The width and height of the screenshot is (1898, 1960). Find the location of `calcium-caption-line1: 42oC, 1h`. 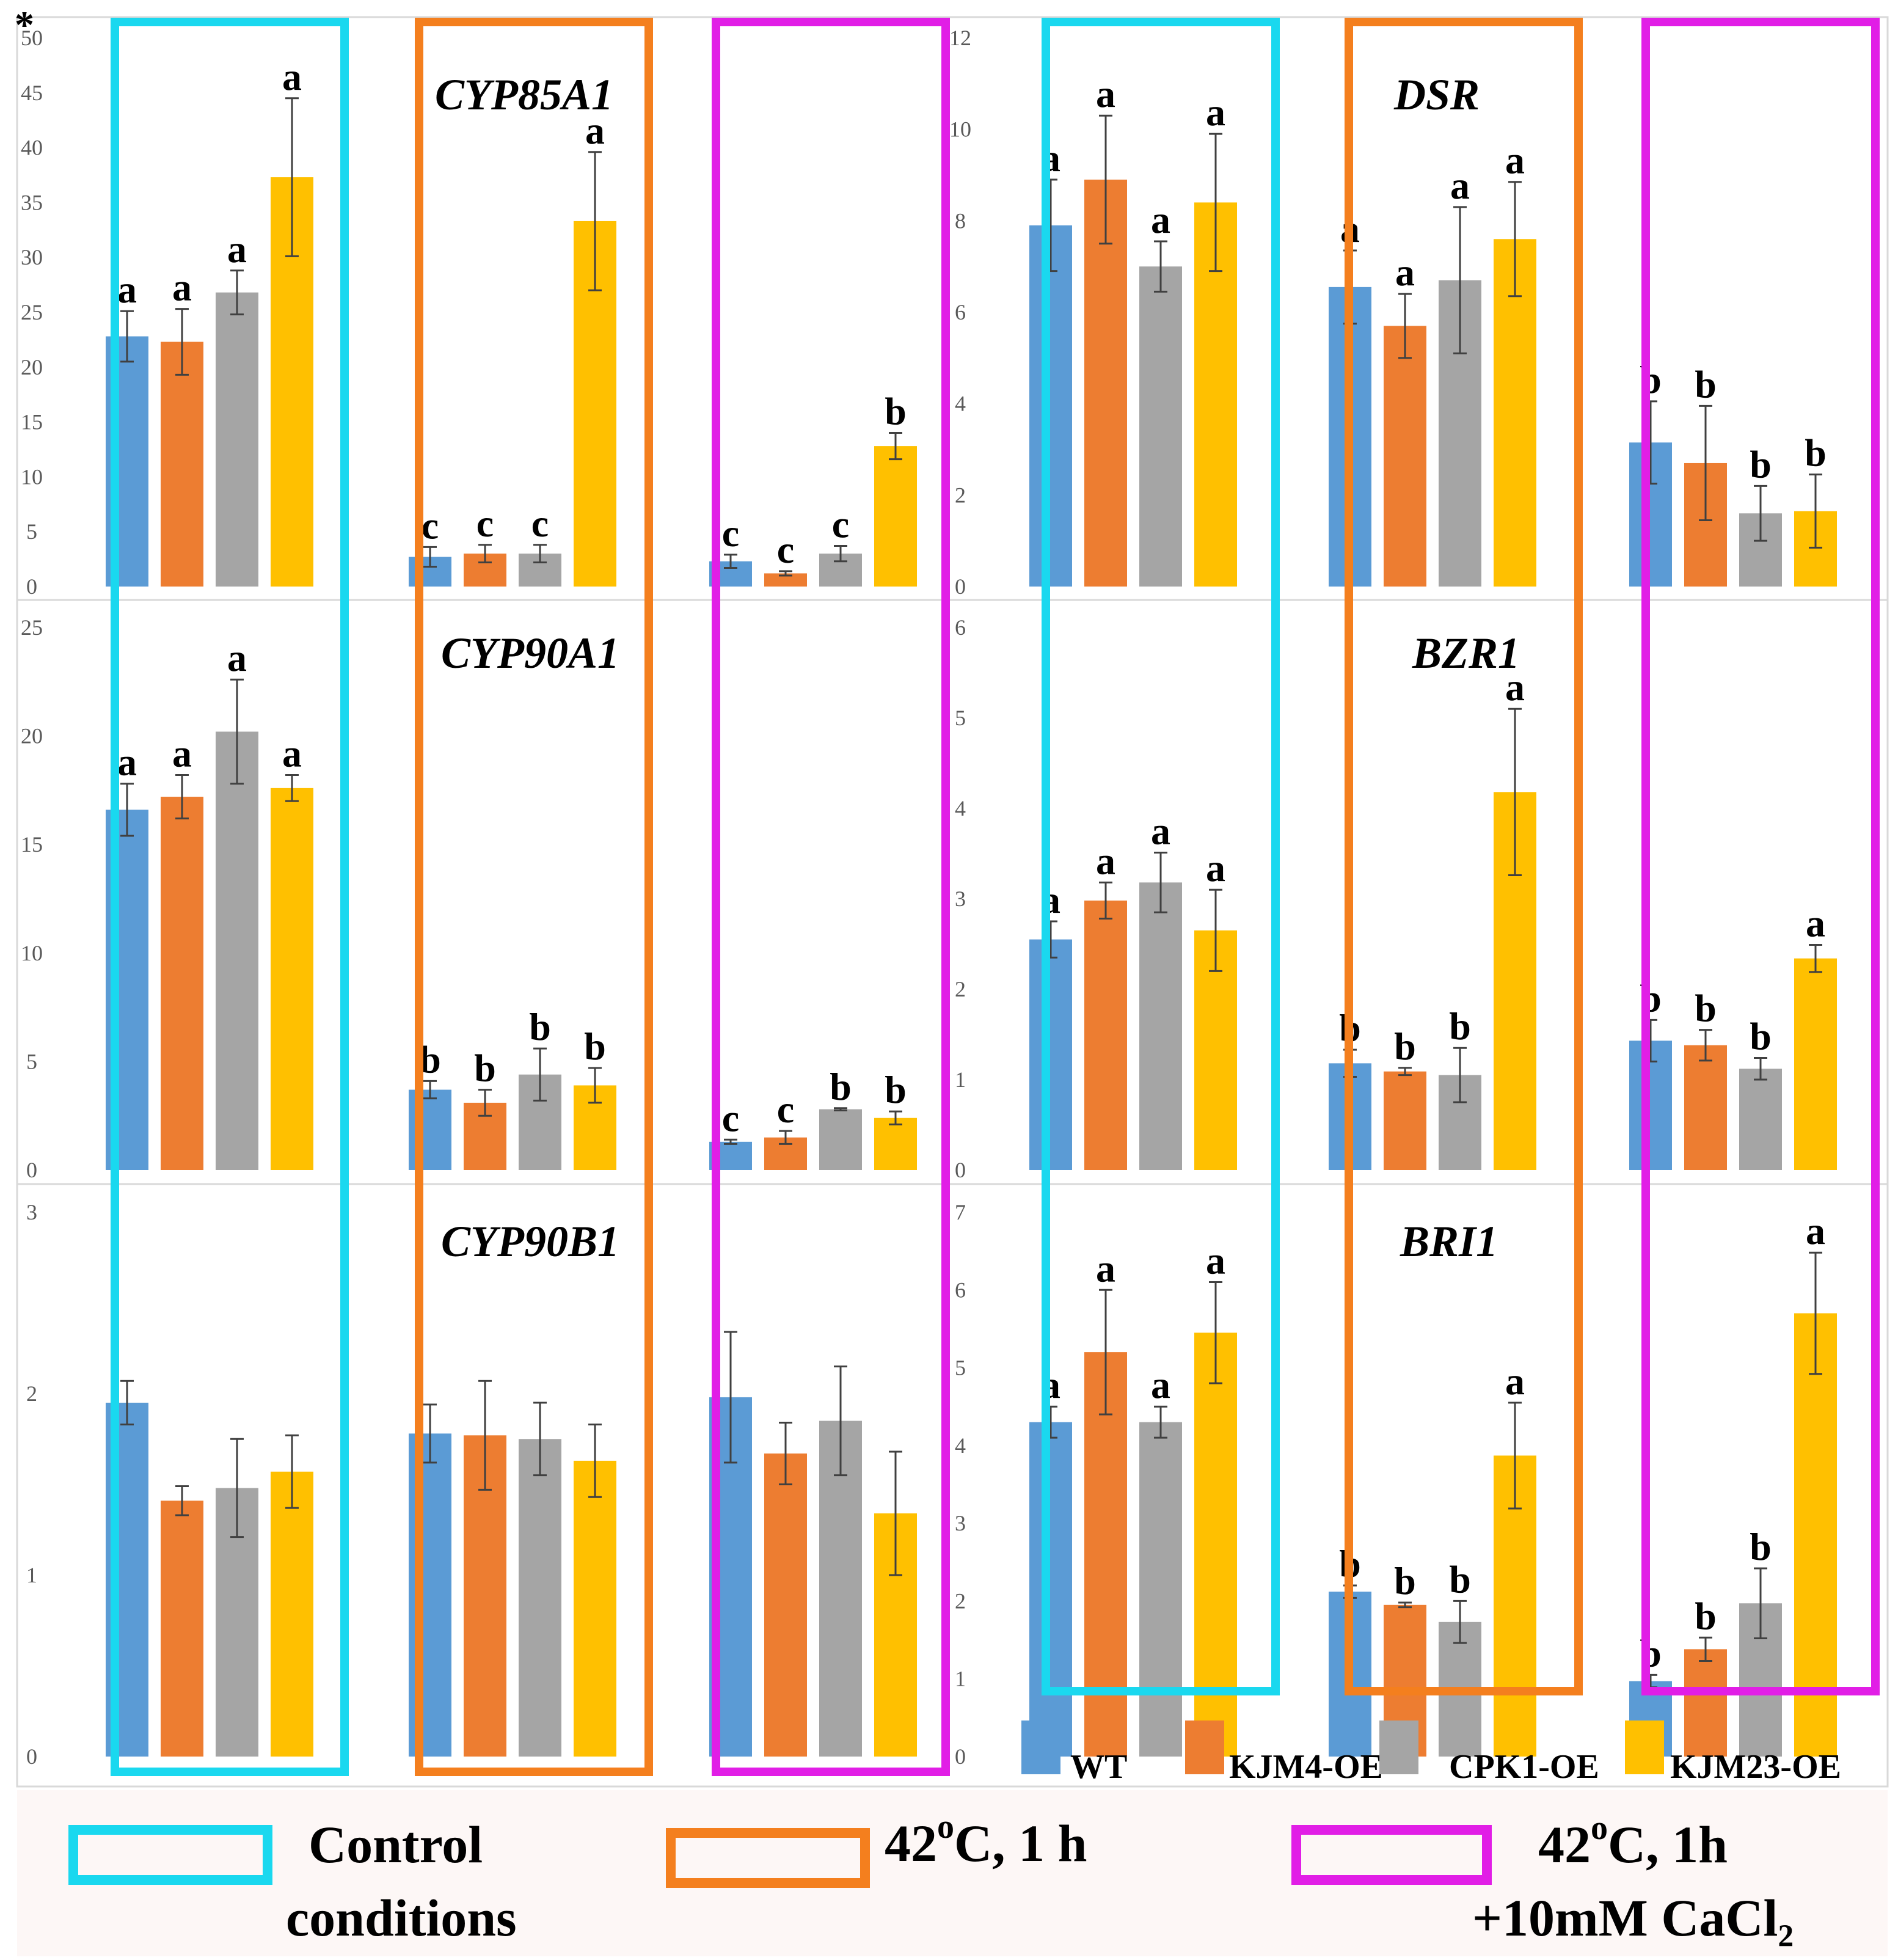

calcium-caption-line1: 42oC, 1h is located at coordinates (1633, 1841).